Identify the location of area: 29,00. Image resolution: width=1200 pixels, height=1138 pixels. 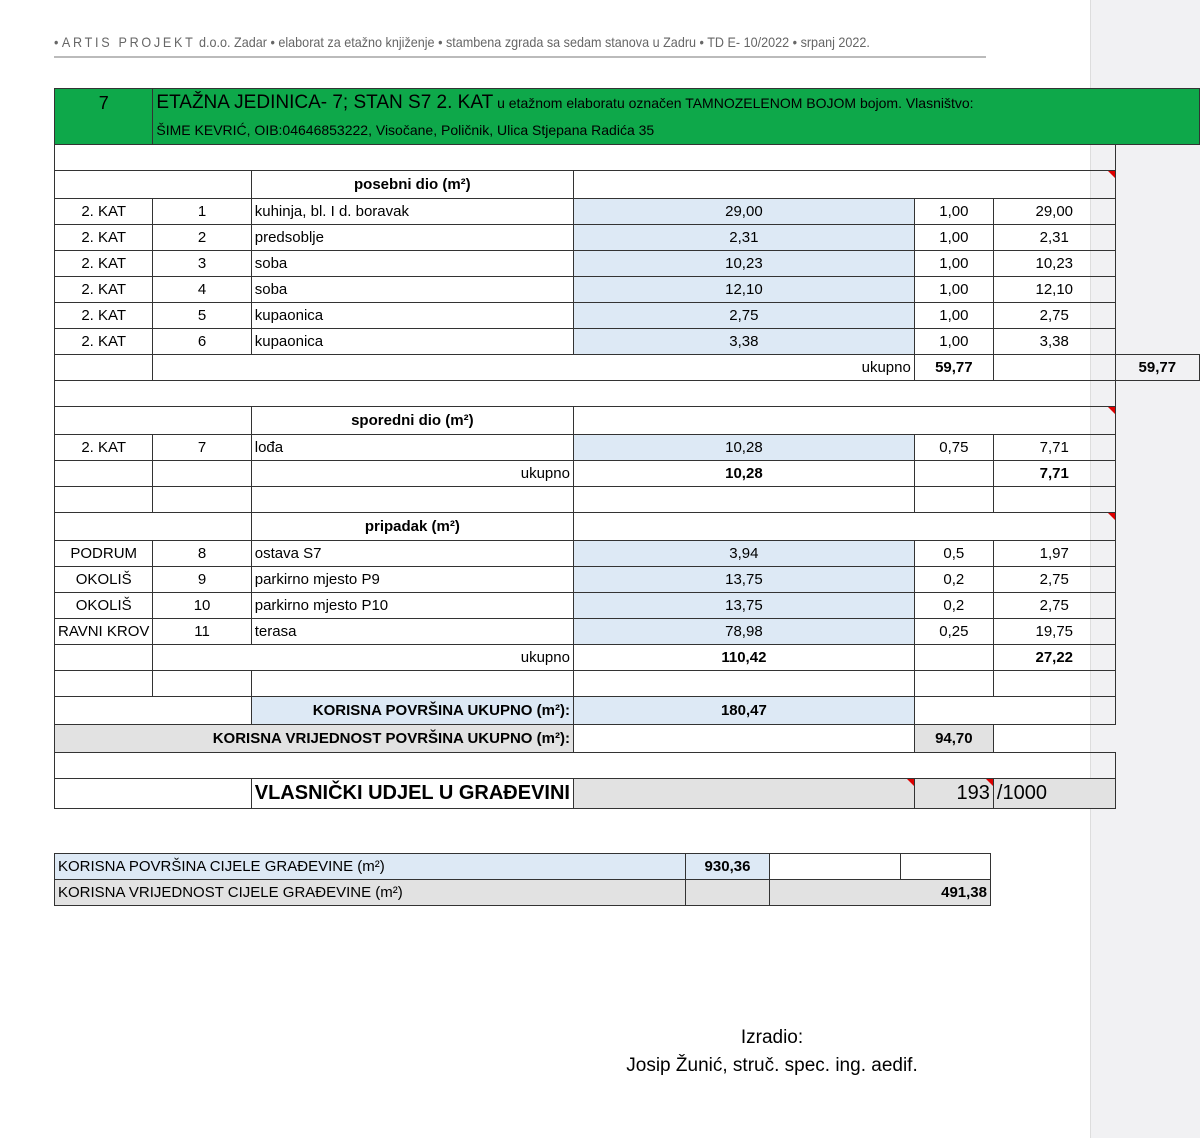
(743, 211).